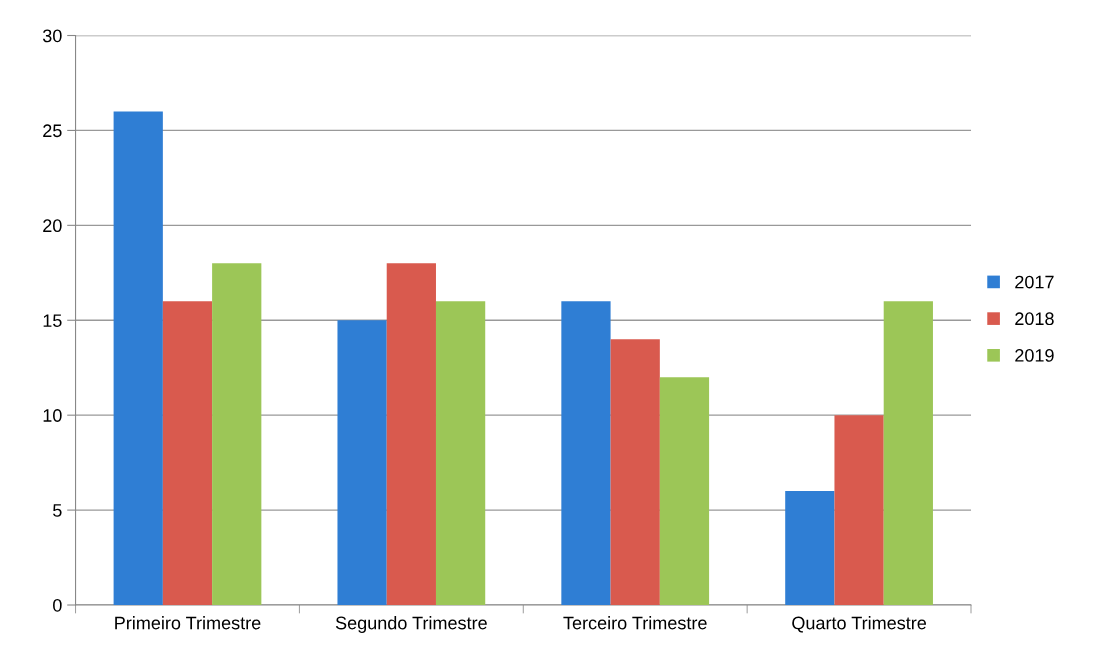 This screenshot has width=1111, height=670. What do you see at coordinates (1034, 355) in the screenshot?
I see `legend-label: 2019` at bounding box center [1034, 355].